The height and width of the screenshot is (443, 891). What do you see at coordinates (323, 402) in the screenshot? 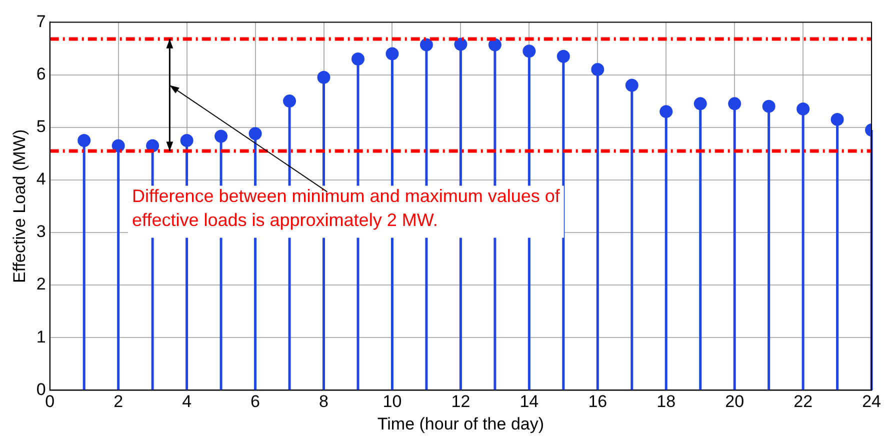
I see `x-tick-label: 8` at bounding box center [323, 402].